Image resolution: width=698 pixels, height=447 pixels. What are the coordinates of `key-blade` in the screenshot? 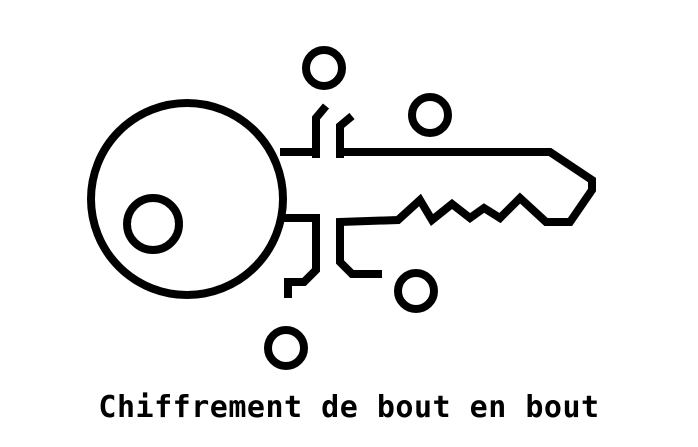 It's located at (438, 187).